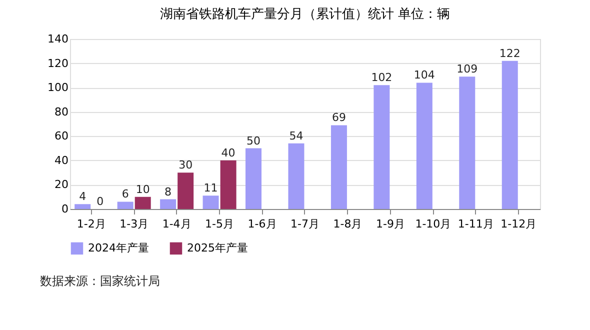  Describe the element at coordinates (65, 209) in the screenshot. I see `y-tick-label: 0` at that location.